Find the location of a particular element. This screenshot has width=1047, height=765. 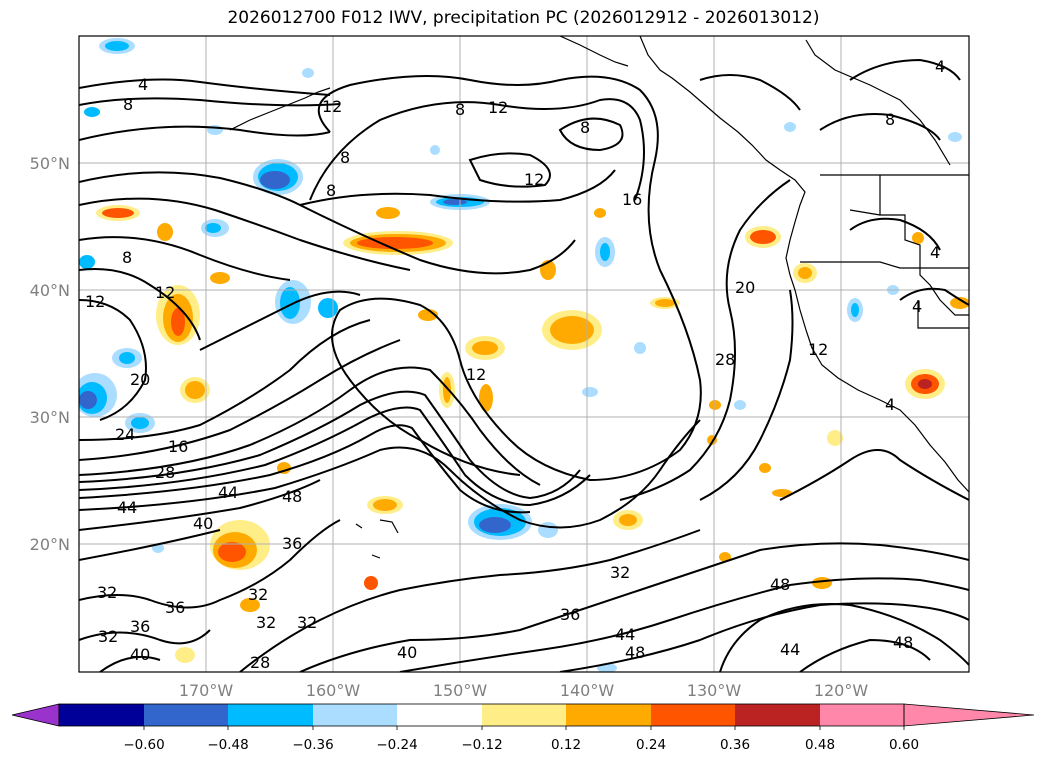

colorbar-tick-label: −0.60 is located at coordinates (143, 745).